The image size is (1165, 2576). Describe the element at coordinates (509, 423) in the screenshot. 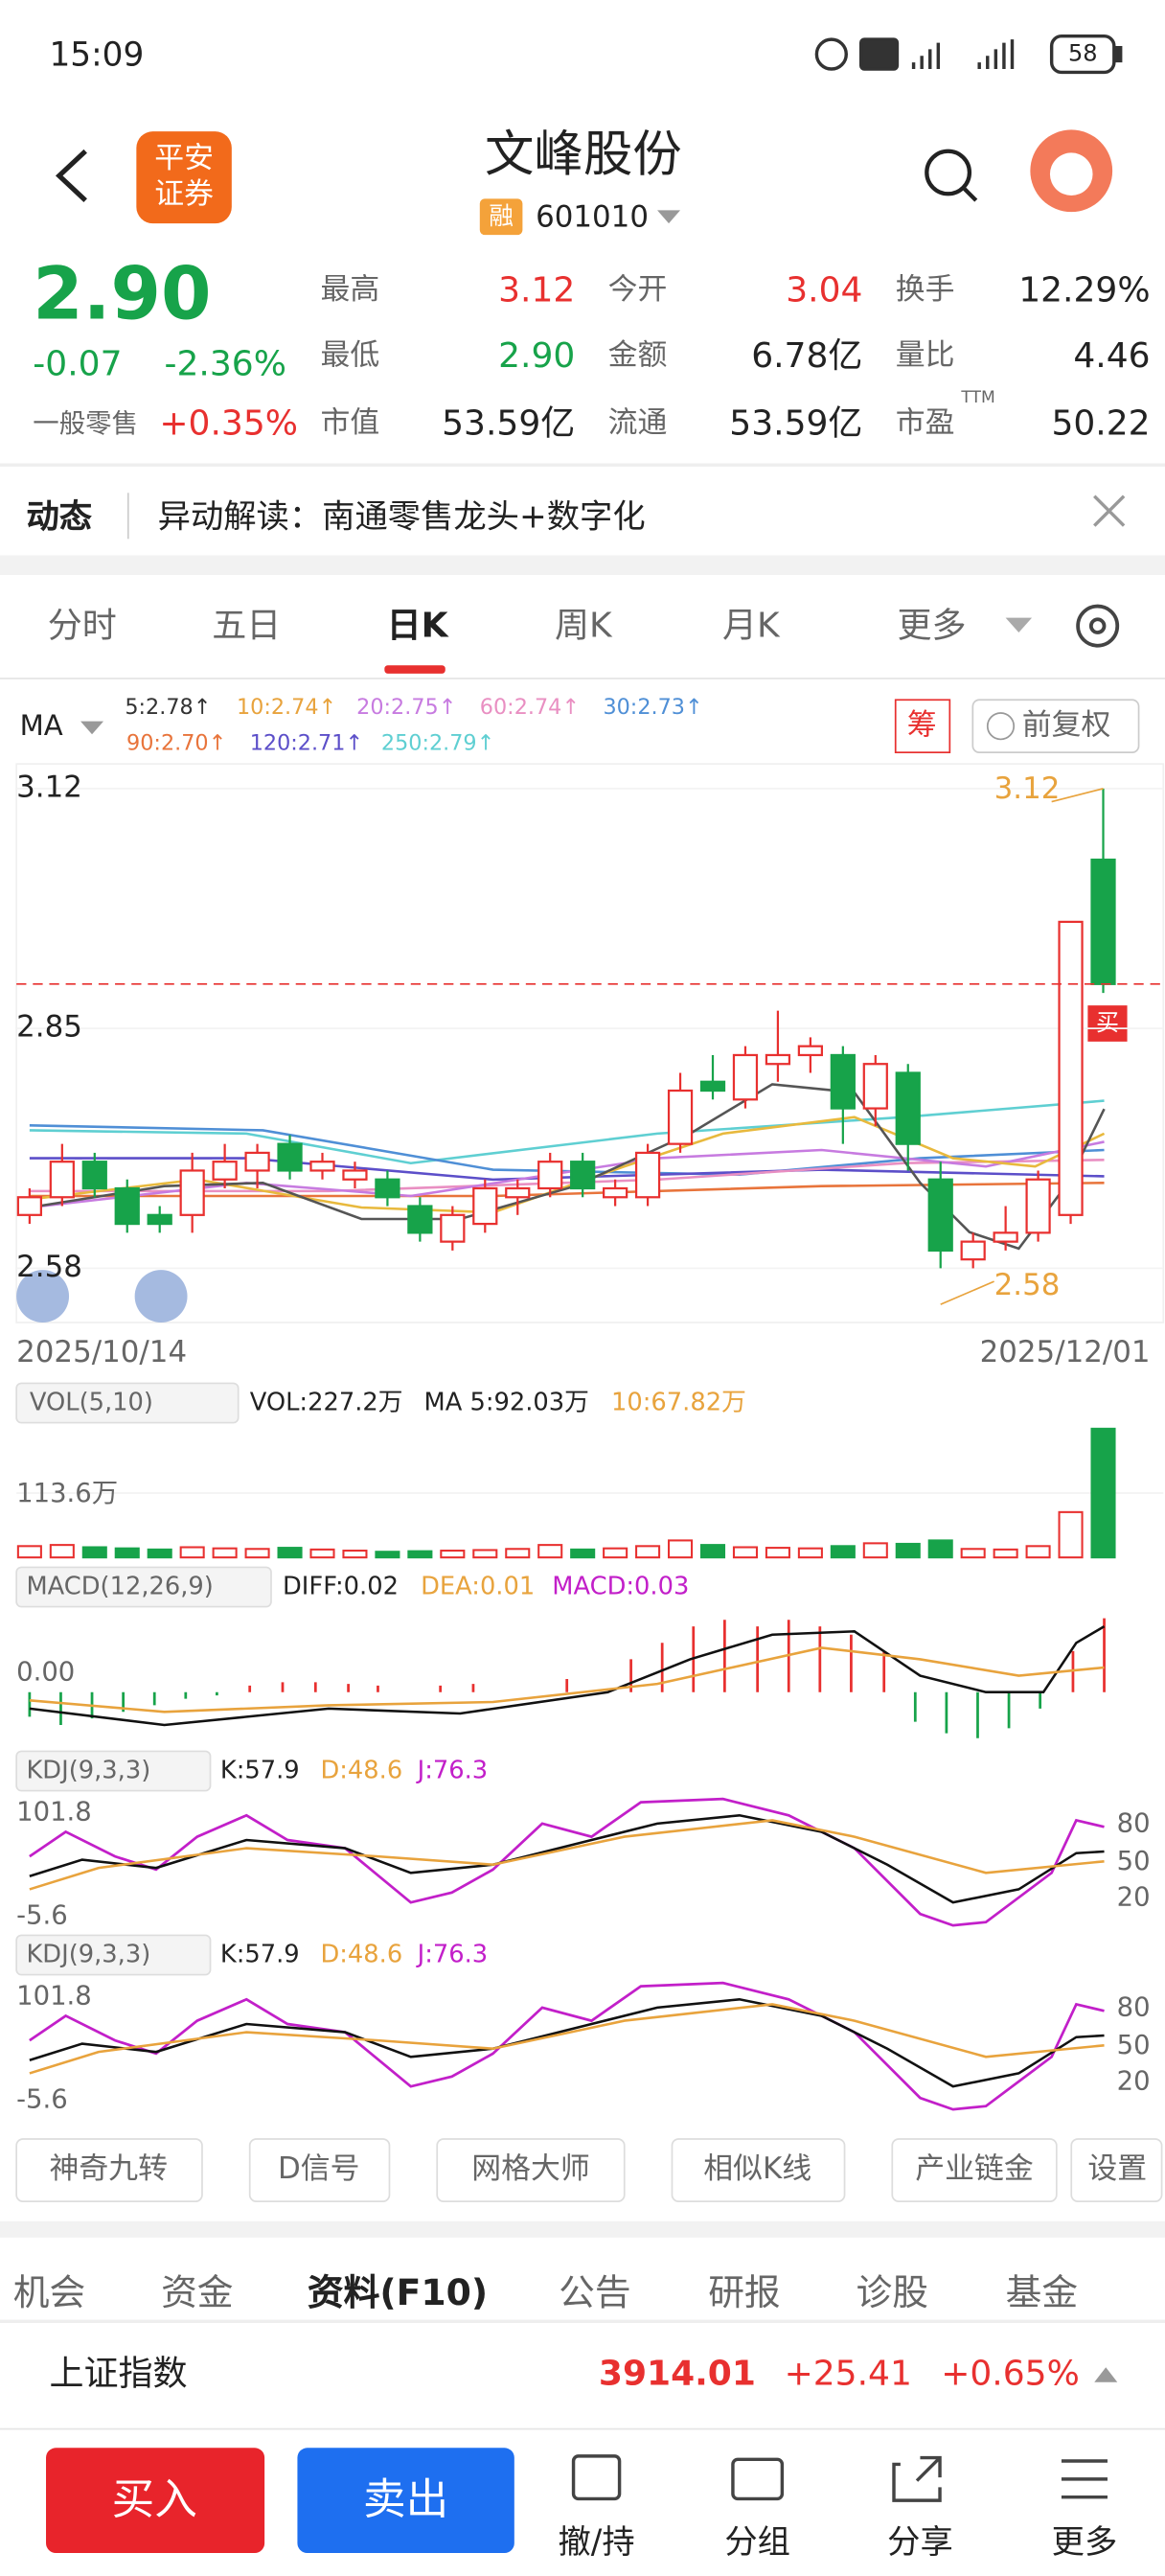

I see `field-value: 53.59亿` at that location.